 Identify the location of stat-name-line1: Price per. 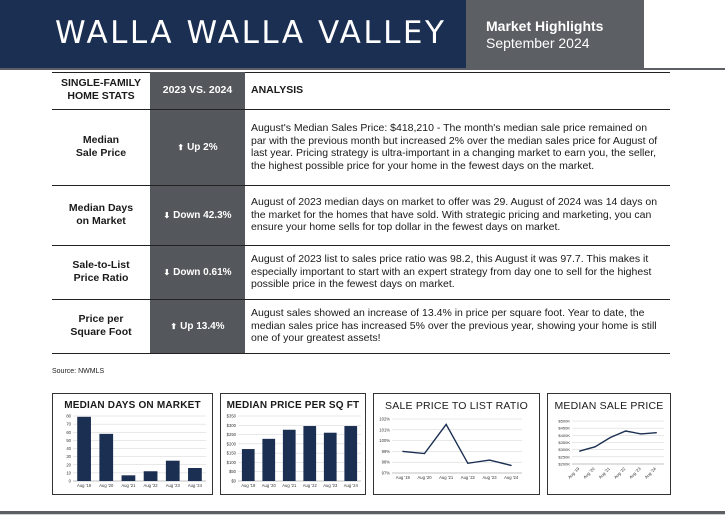
(101, 319).